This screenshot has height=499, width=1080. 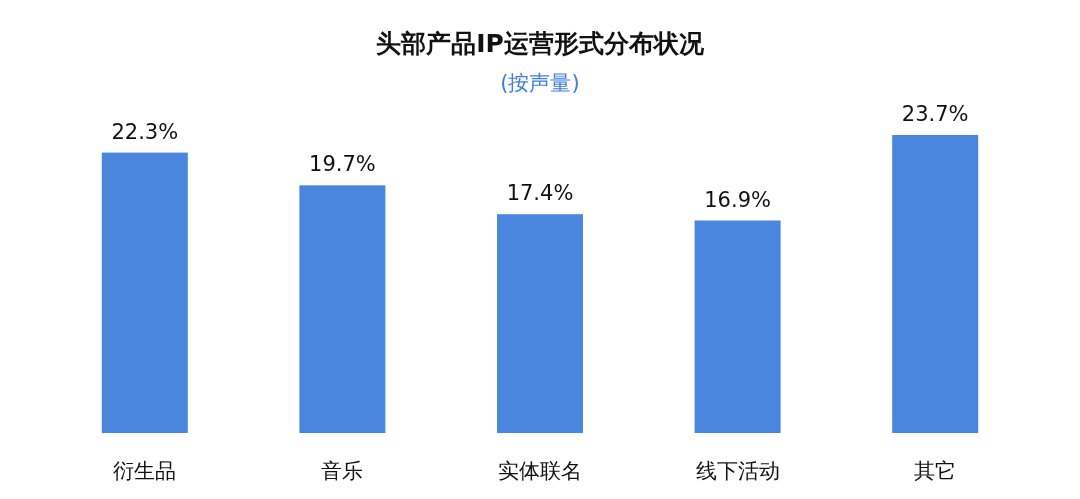 What do you see at coordinates (540, 83) in the screenshot?
I see `subtitle: (按声量)` at bounding box center [540, 83].